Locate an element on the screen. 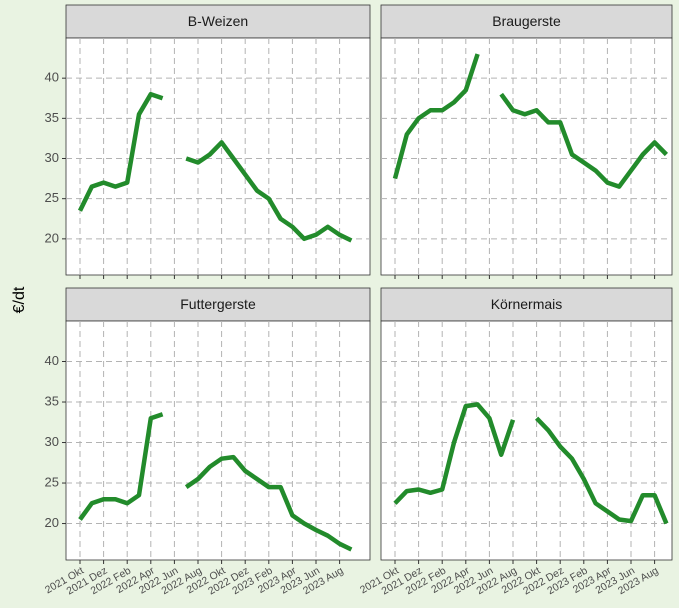 This screenshot has height=608, width=679. panel-title: Braugerste is located at coordinates (526, 21).